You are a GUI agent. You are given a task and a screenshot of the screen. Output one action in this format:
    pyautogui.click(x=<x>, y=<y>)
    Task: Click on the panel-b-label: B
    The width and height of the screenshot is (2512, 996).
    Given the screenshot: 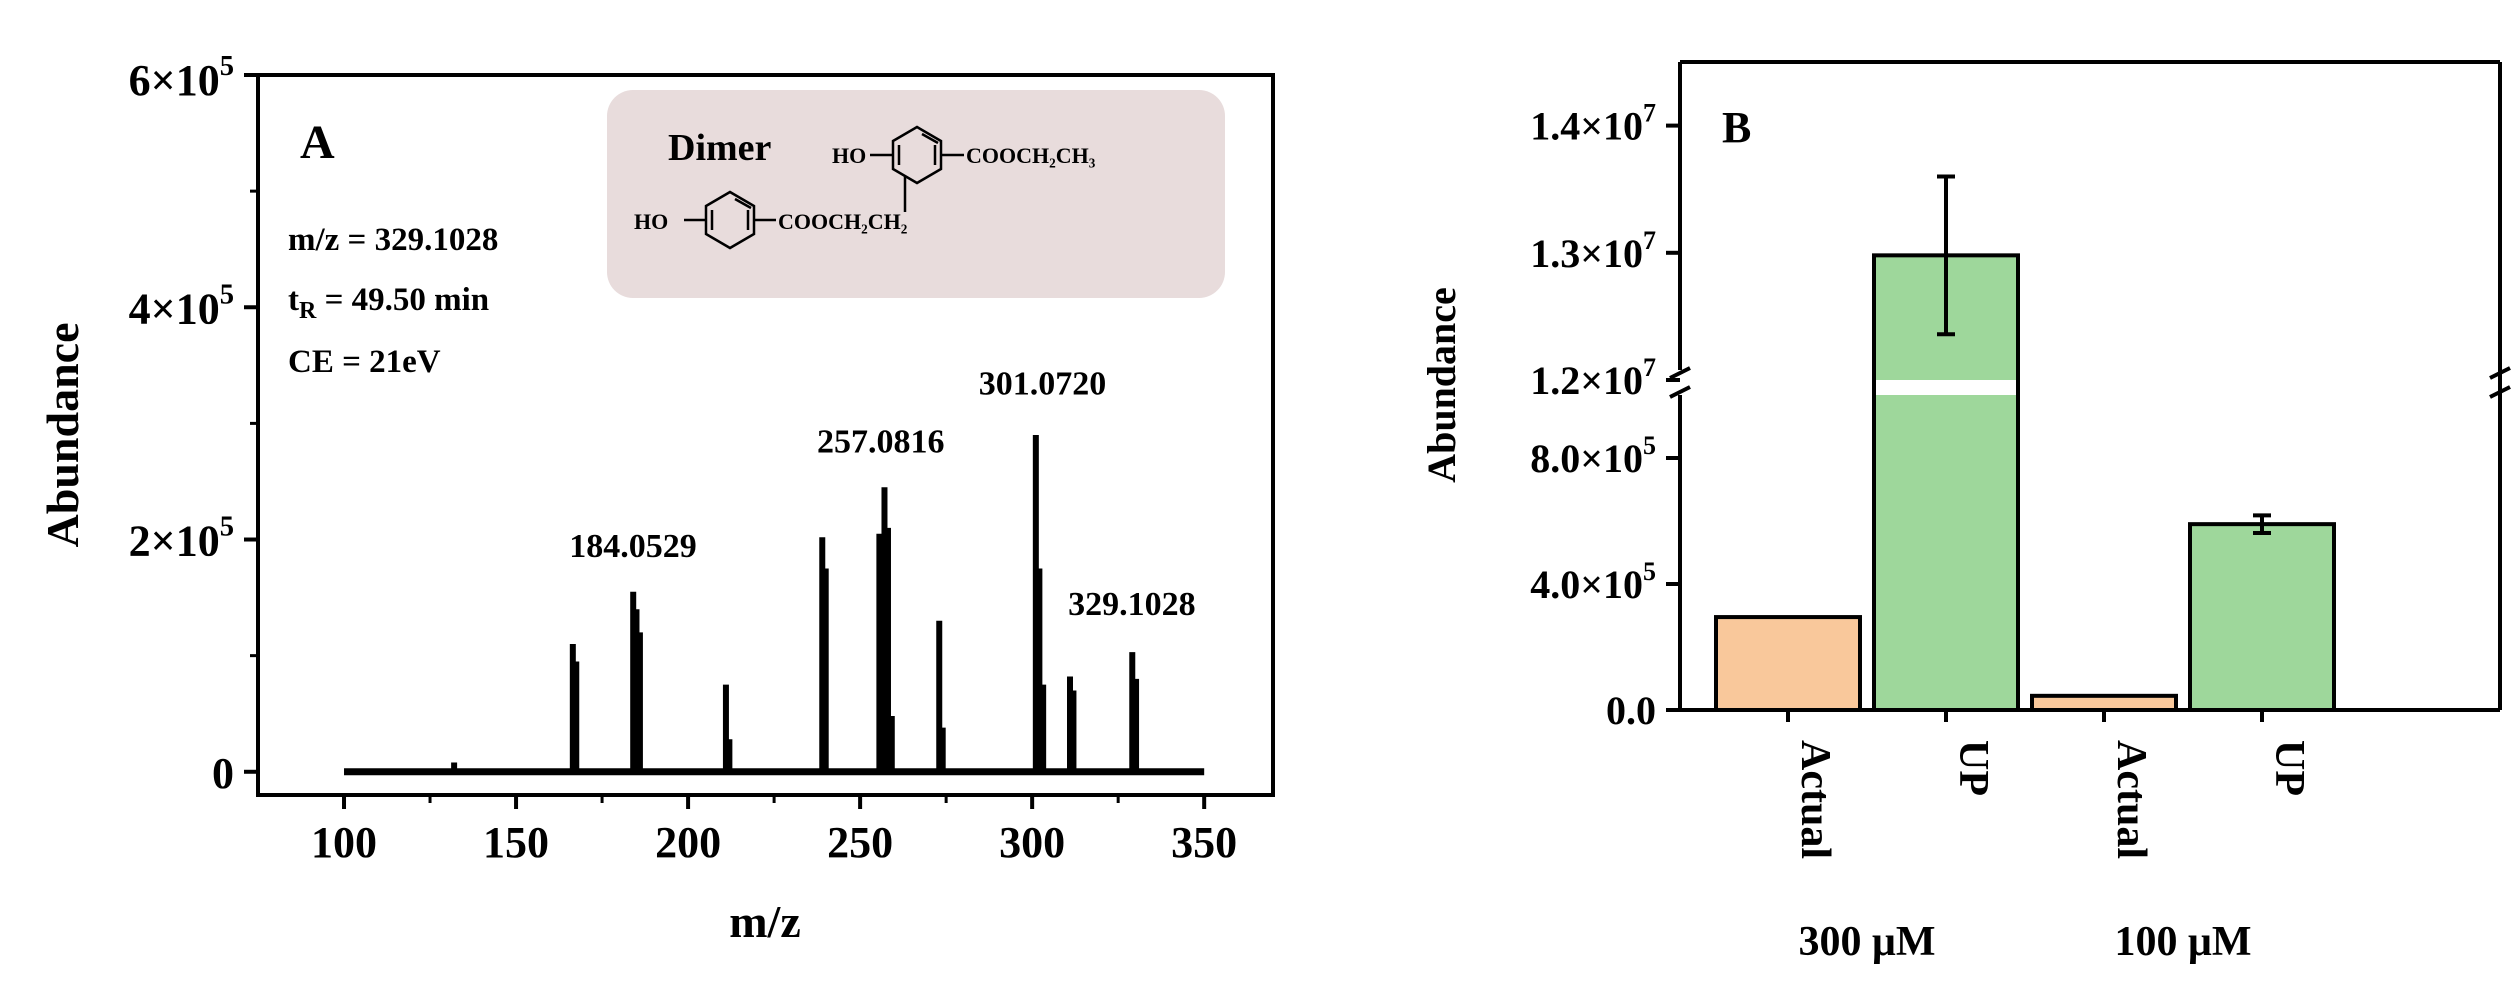 What is the action you would take?
    pyautogui.click(x=1736, y=127)
    